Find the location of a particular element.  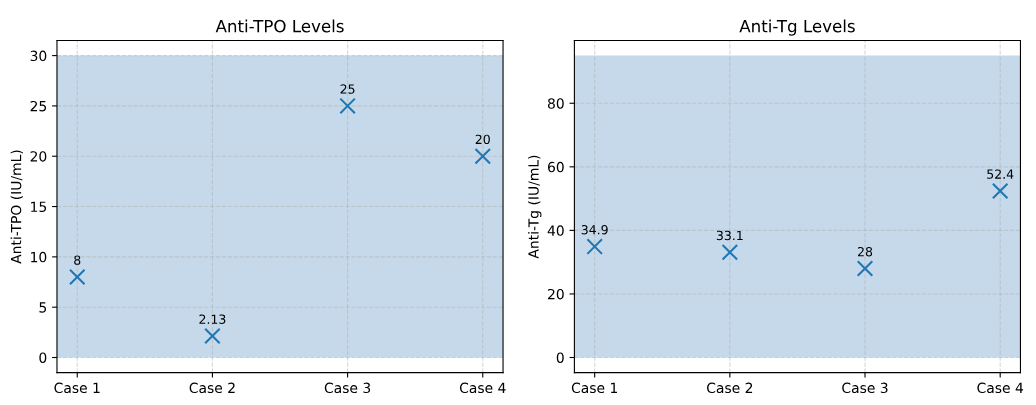

chart-title: Anti-Tg Levels is located at coordinates (797, 27).